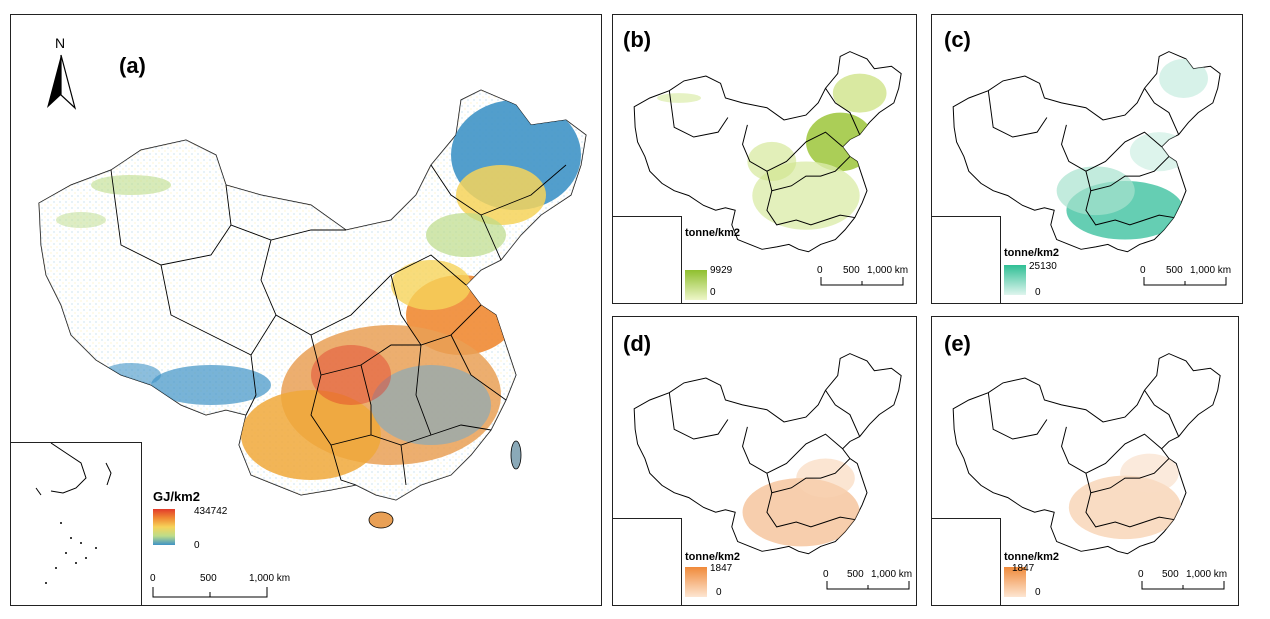  Describe the element at coordinates (637, 39) in the screenshot. I see `panel-label-b: (b)` at that location.